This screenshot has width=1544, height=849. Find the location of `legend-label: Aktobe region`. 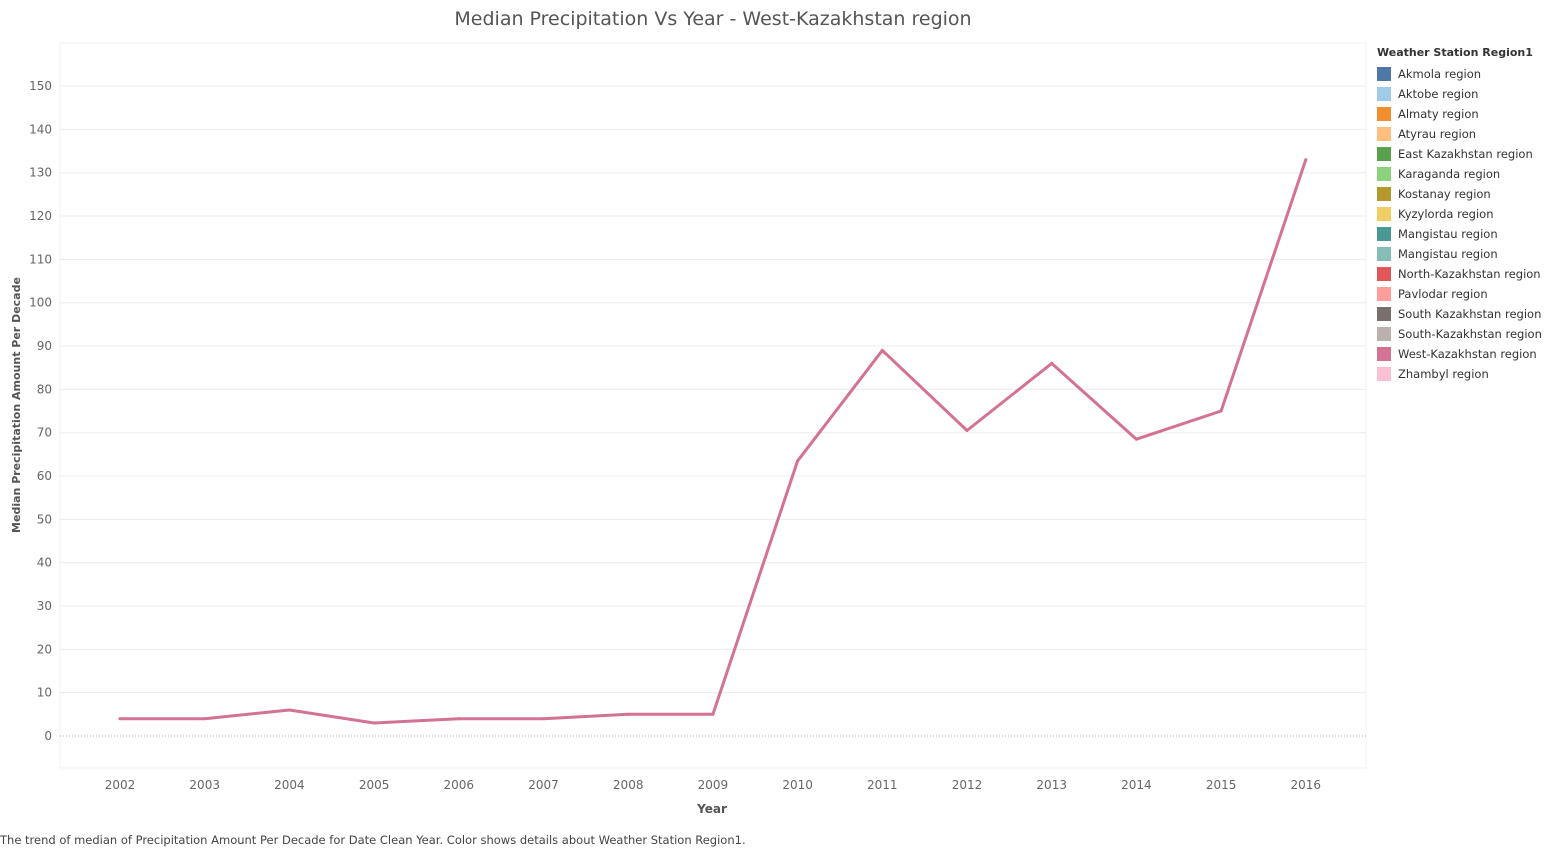

legend-label: Aktobe region is located at coordinates (1438, 94).